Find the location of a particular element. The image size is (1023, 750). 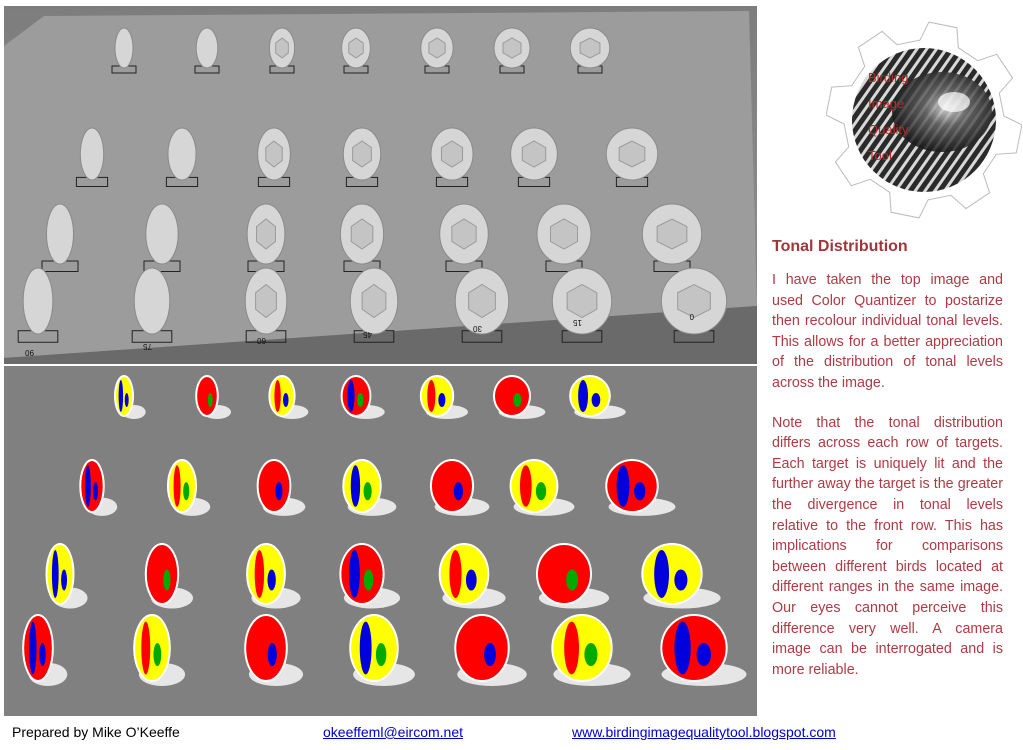

row-angle-label: 0 is located at coordinates (691, 316).